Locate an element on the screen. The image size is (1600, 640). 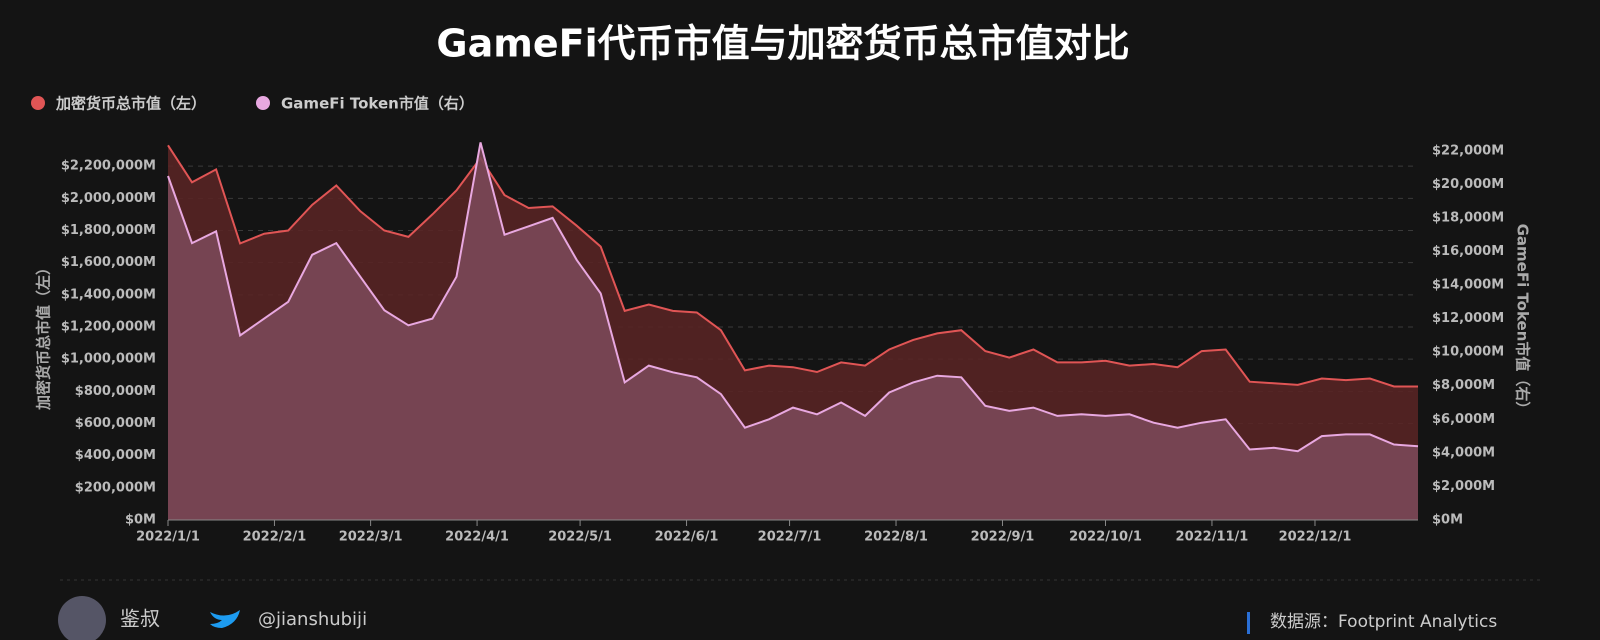
y2-tick-label: $18,000M is located at coordinates (1468, 217).